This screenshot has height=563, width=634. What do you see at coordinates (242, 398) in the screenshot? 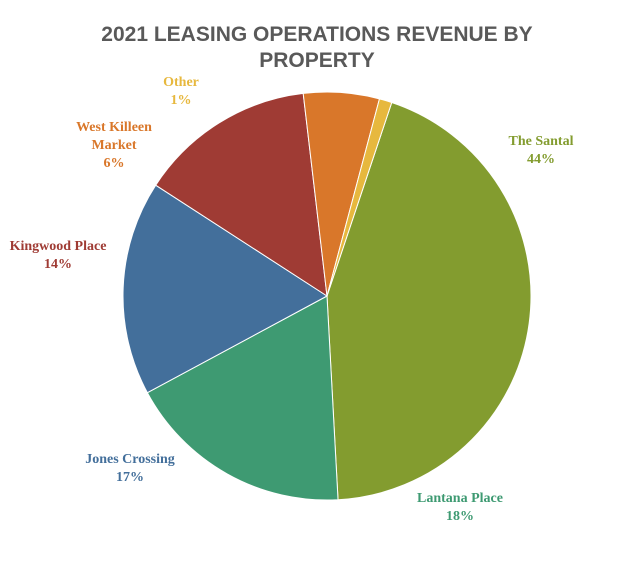
I see `pie-slice-lantana-place` at bounding box center [242, 398].